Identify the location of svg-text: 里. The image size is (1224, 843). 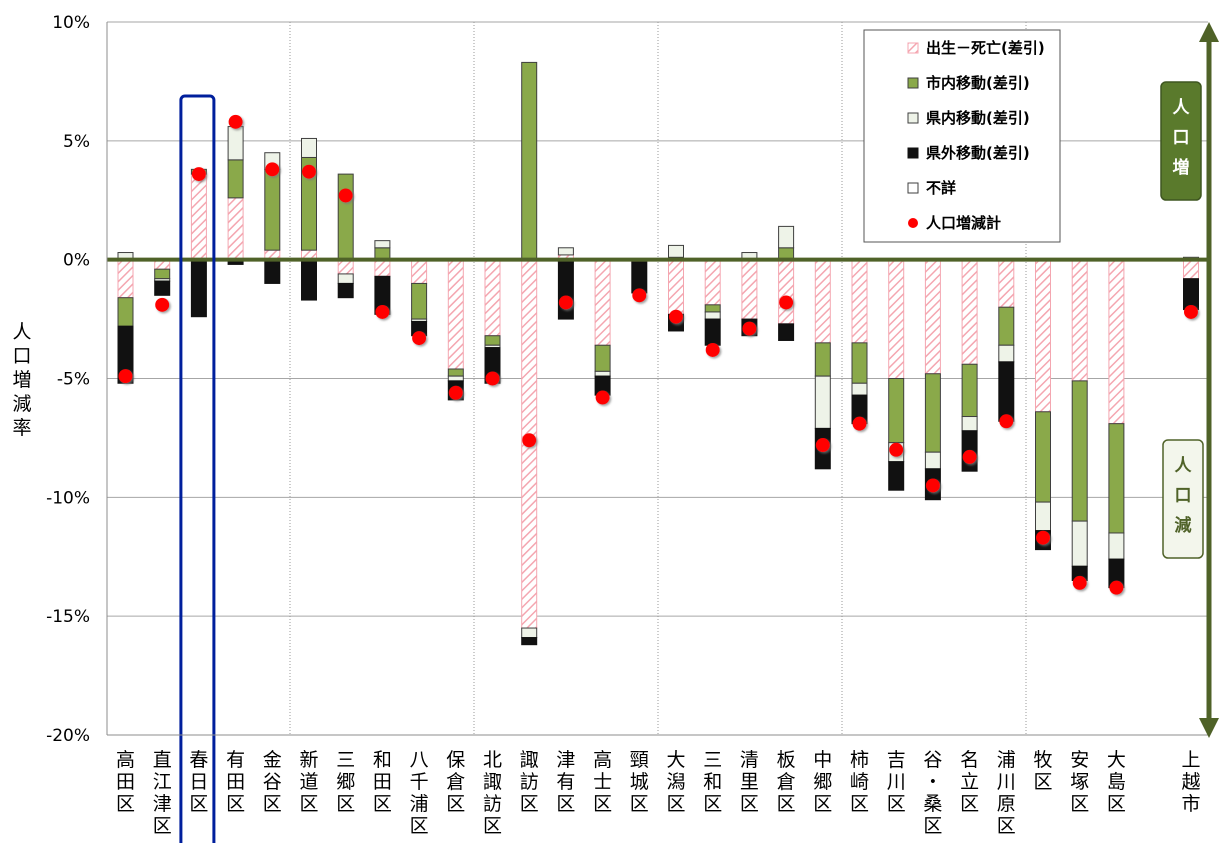
(749, 782).